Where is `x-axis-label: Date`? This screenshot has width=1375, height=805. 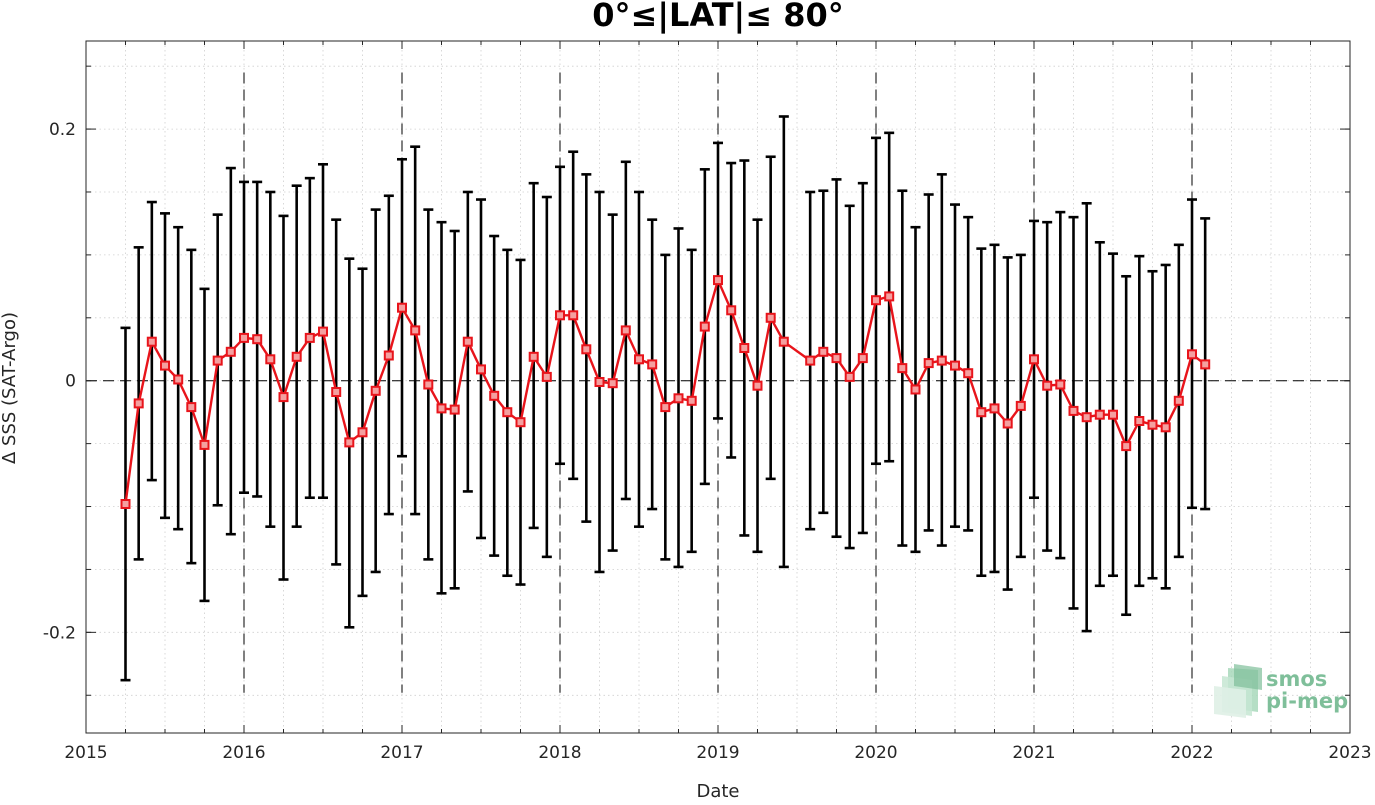
x-axis-label: Date is located at coordinates (717, 791).